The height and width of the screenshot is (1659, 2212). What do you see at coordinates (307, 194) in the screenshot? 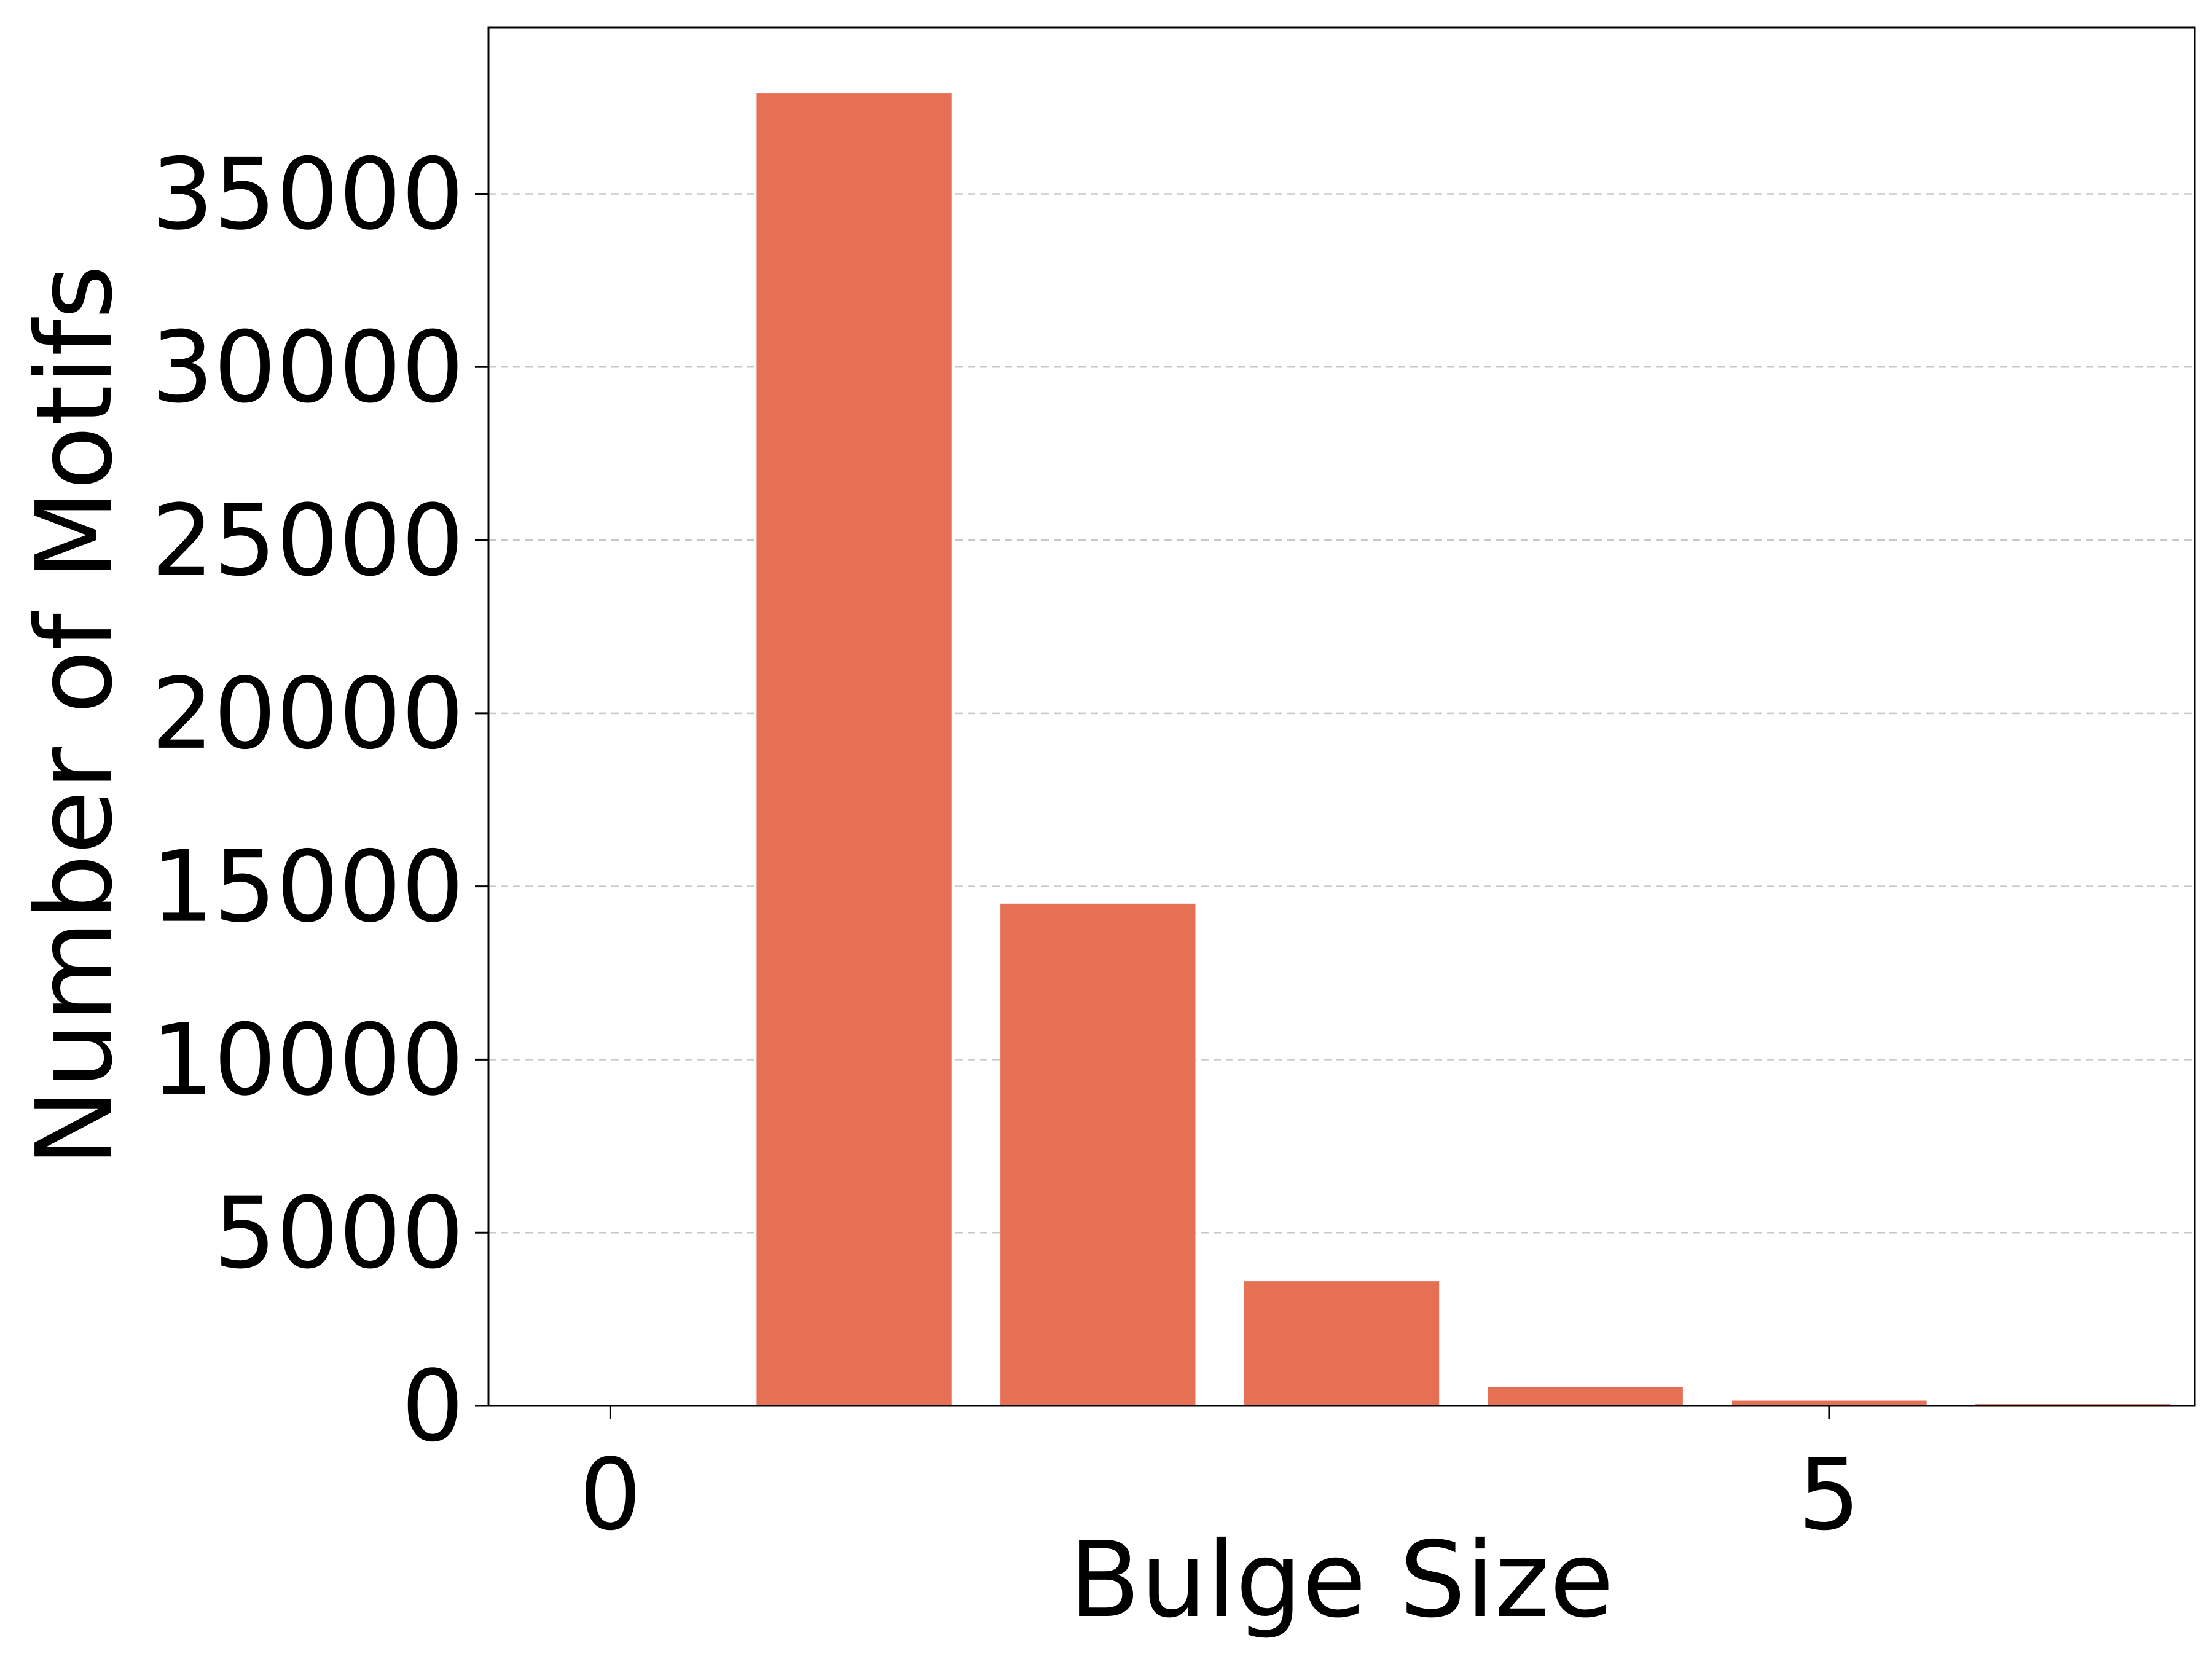
I see `y-tick-label-35000: 35000` at bounding box center [307, 194].